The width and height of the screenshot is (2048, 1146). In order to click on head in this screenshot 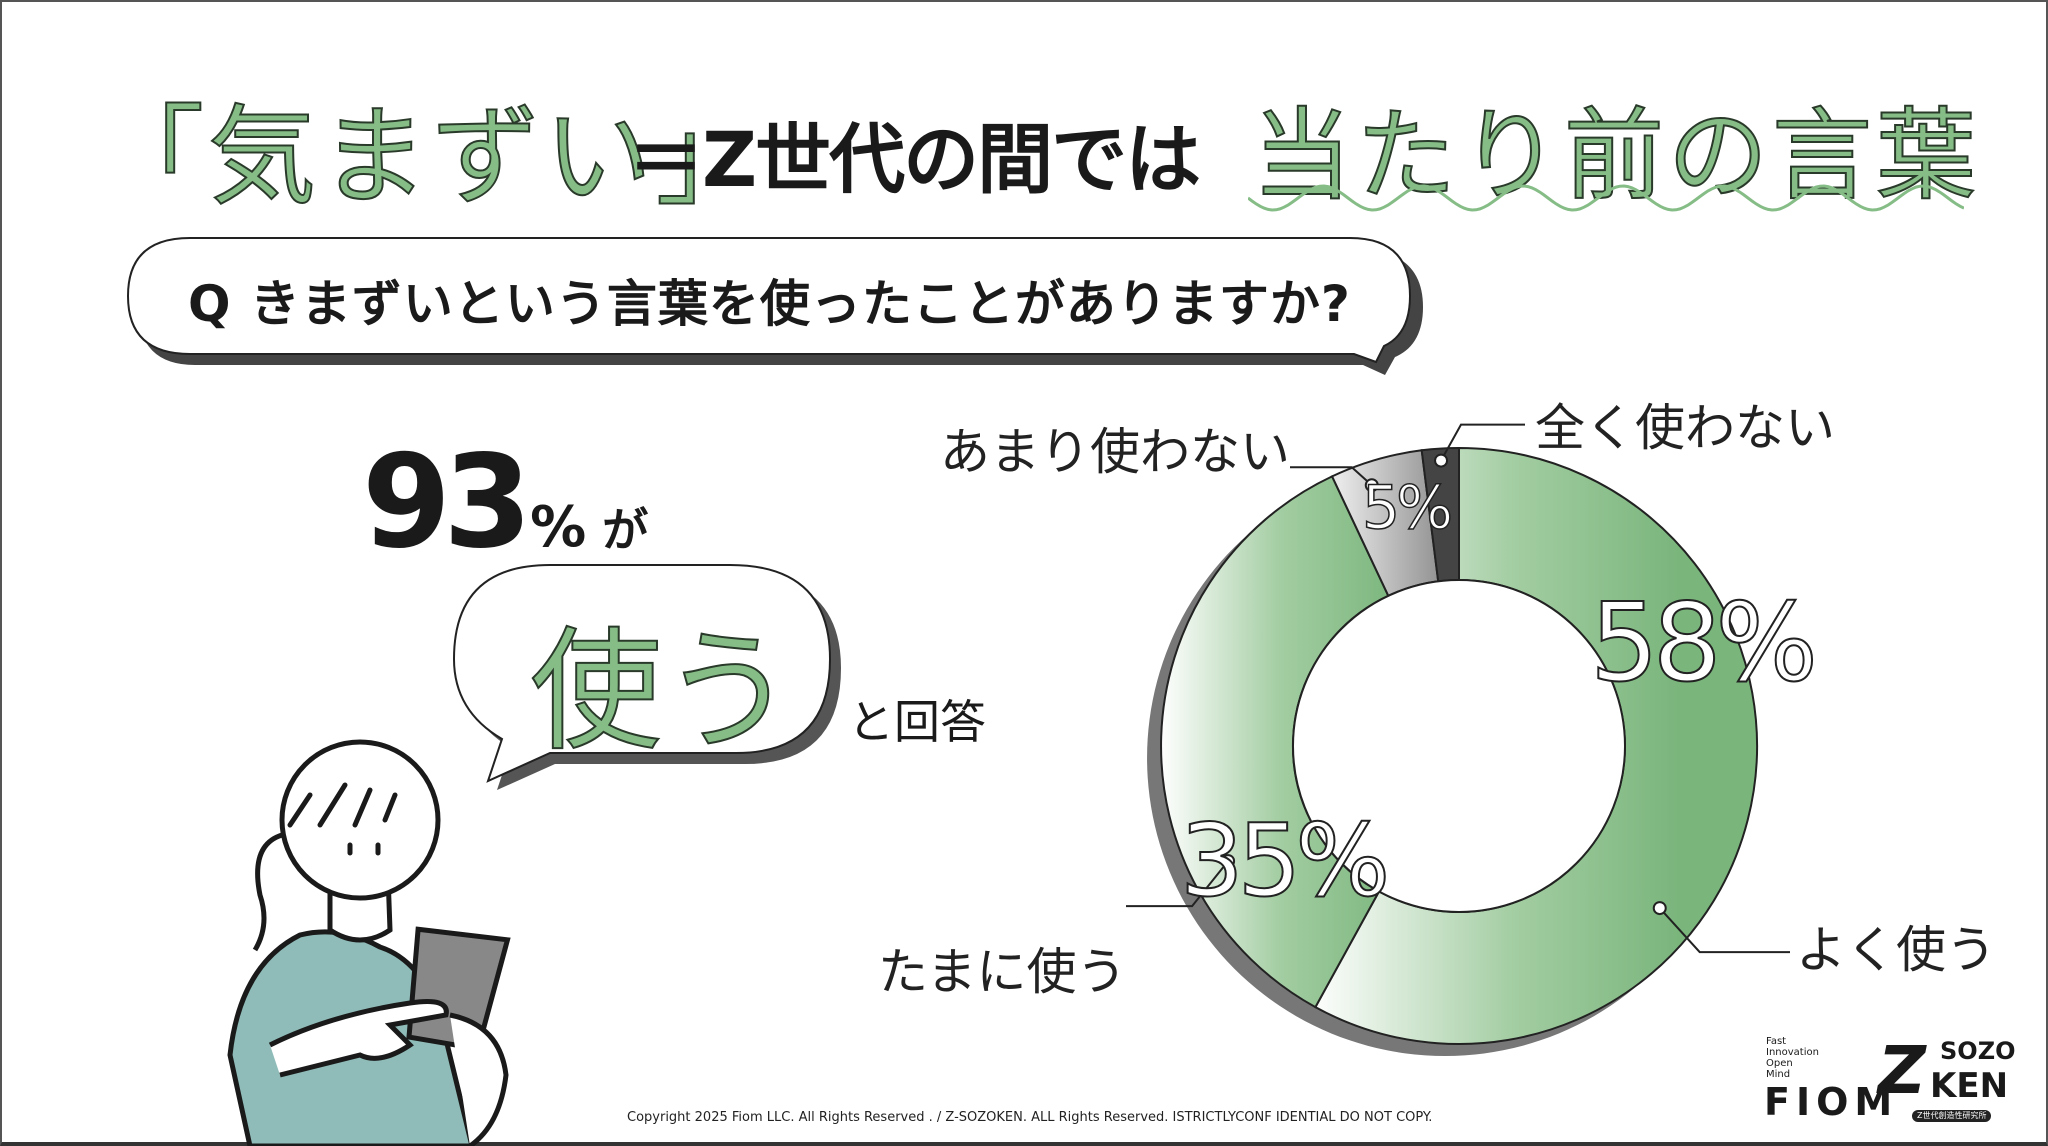, I will do `click(360, 820)`.